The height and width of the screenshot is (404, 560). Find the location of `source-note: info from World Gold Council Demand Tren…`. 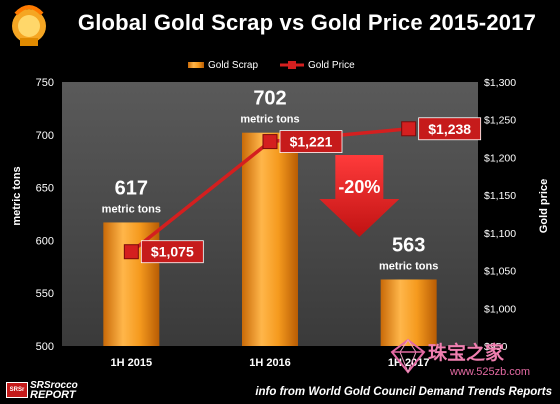

source-note: info from World Gold Council Demand Tren… is located at coordinates (403, 392).